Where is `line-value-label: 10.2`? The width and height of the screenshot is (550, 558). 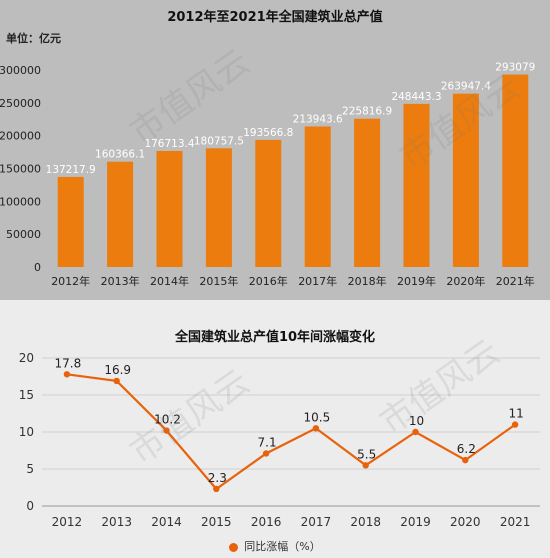 line-value-label: 10.2 is located at coordinates (167, 420).